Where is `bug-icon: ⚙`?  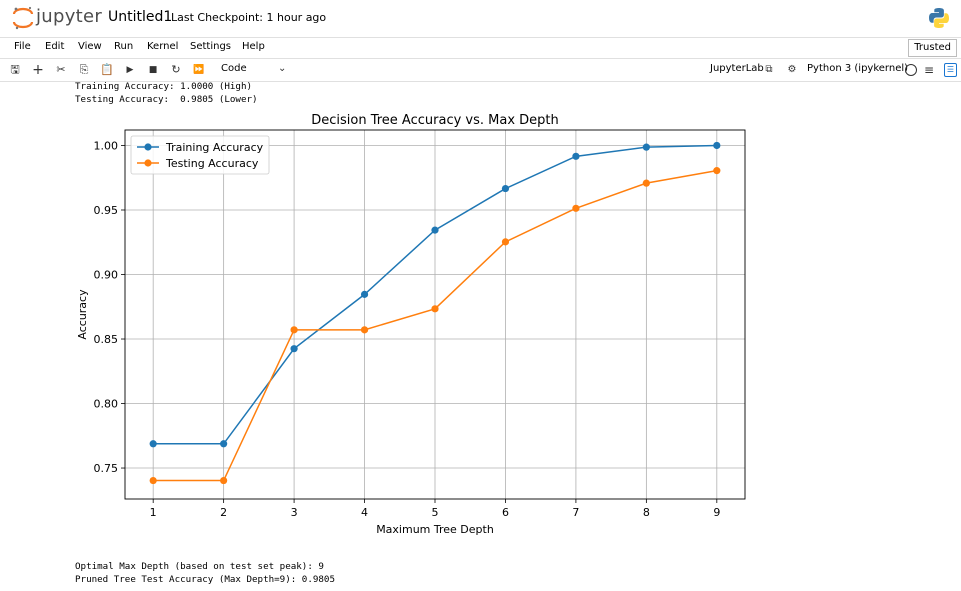 bug-icon: ⚙ is located at coordinates (792, 69).